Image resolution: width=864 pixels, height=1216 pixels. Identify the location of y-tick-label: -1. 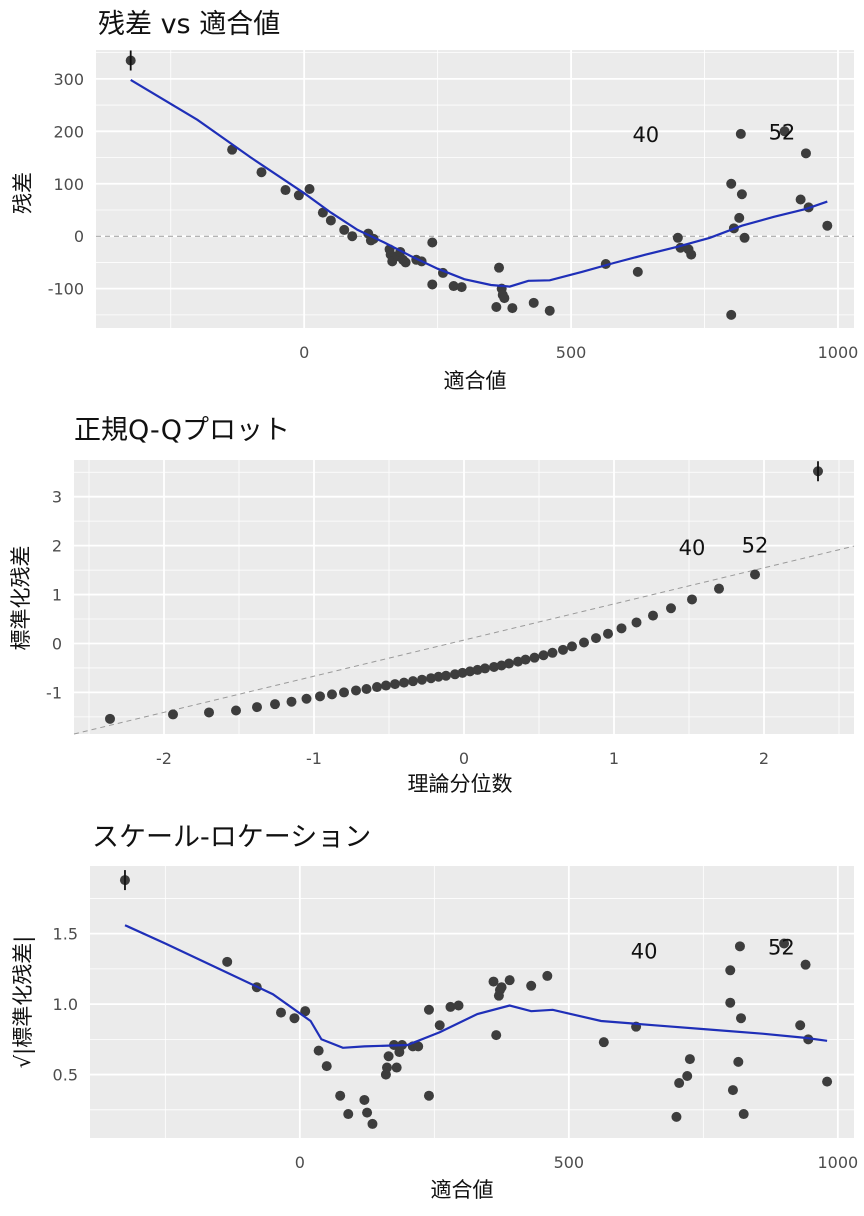
(54, 692).